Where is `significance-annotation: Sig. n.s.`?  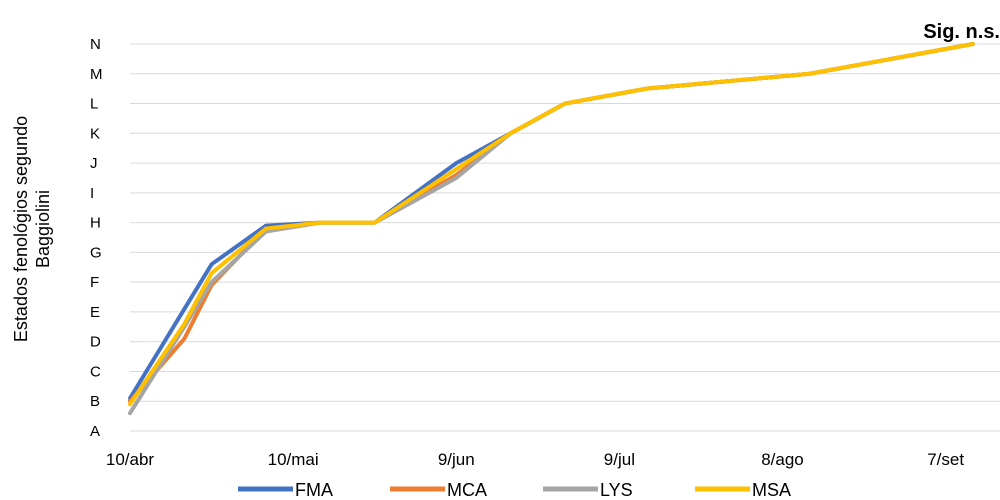
significance-annotation: Sig. n.s. is located at coordinates (961, 32).